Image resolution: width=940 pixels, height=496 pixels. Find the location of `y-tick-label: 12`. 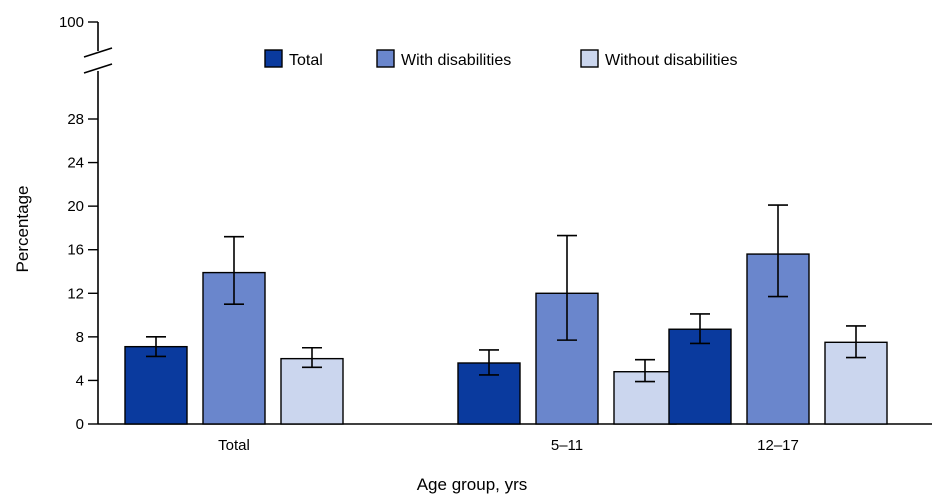

y-tick-label: 12 is located at coordinates (75, 293).